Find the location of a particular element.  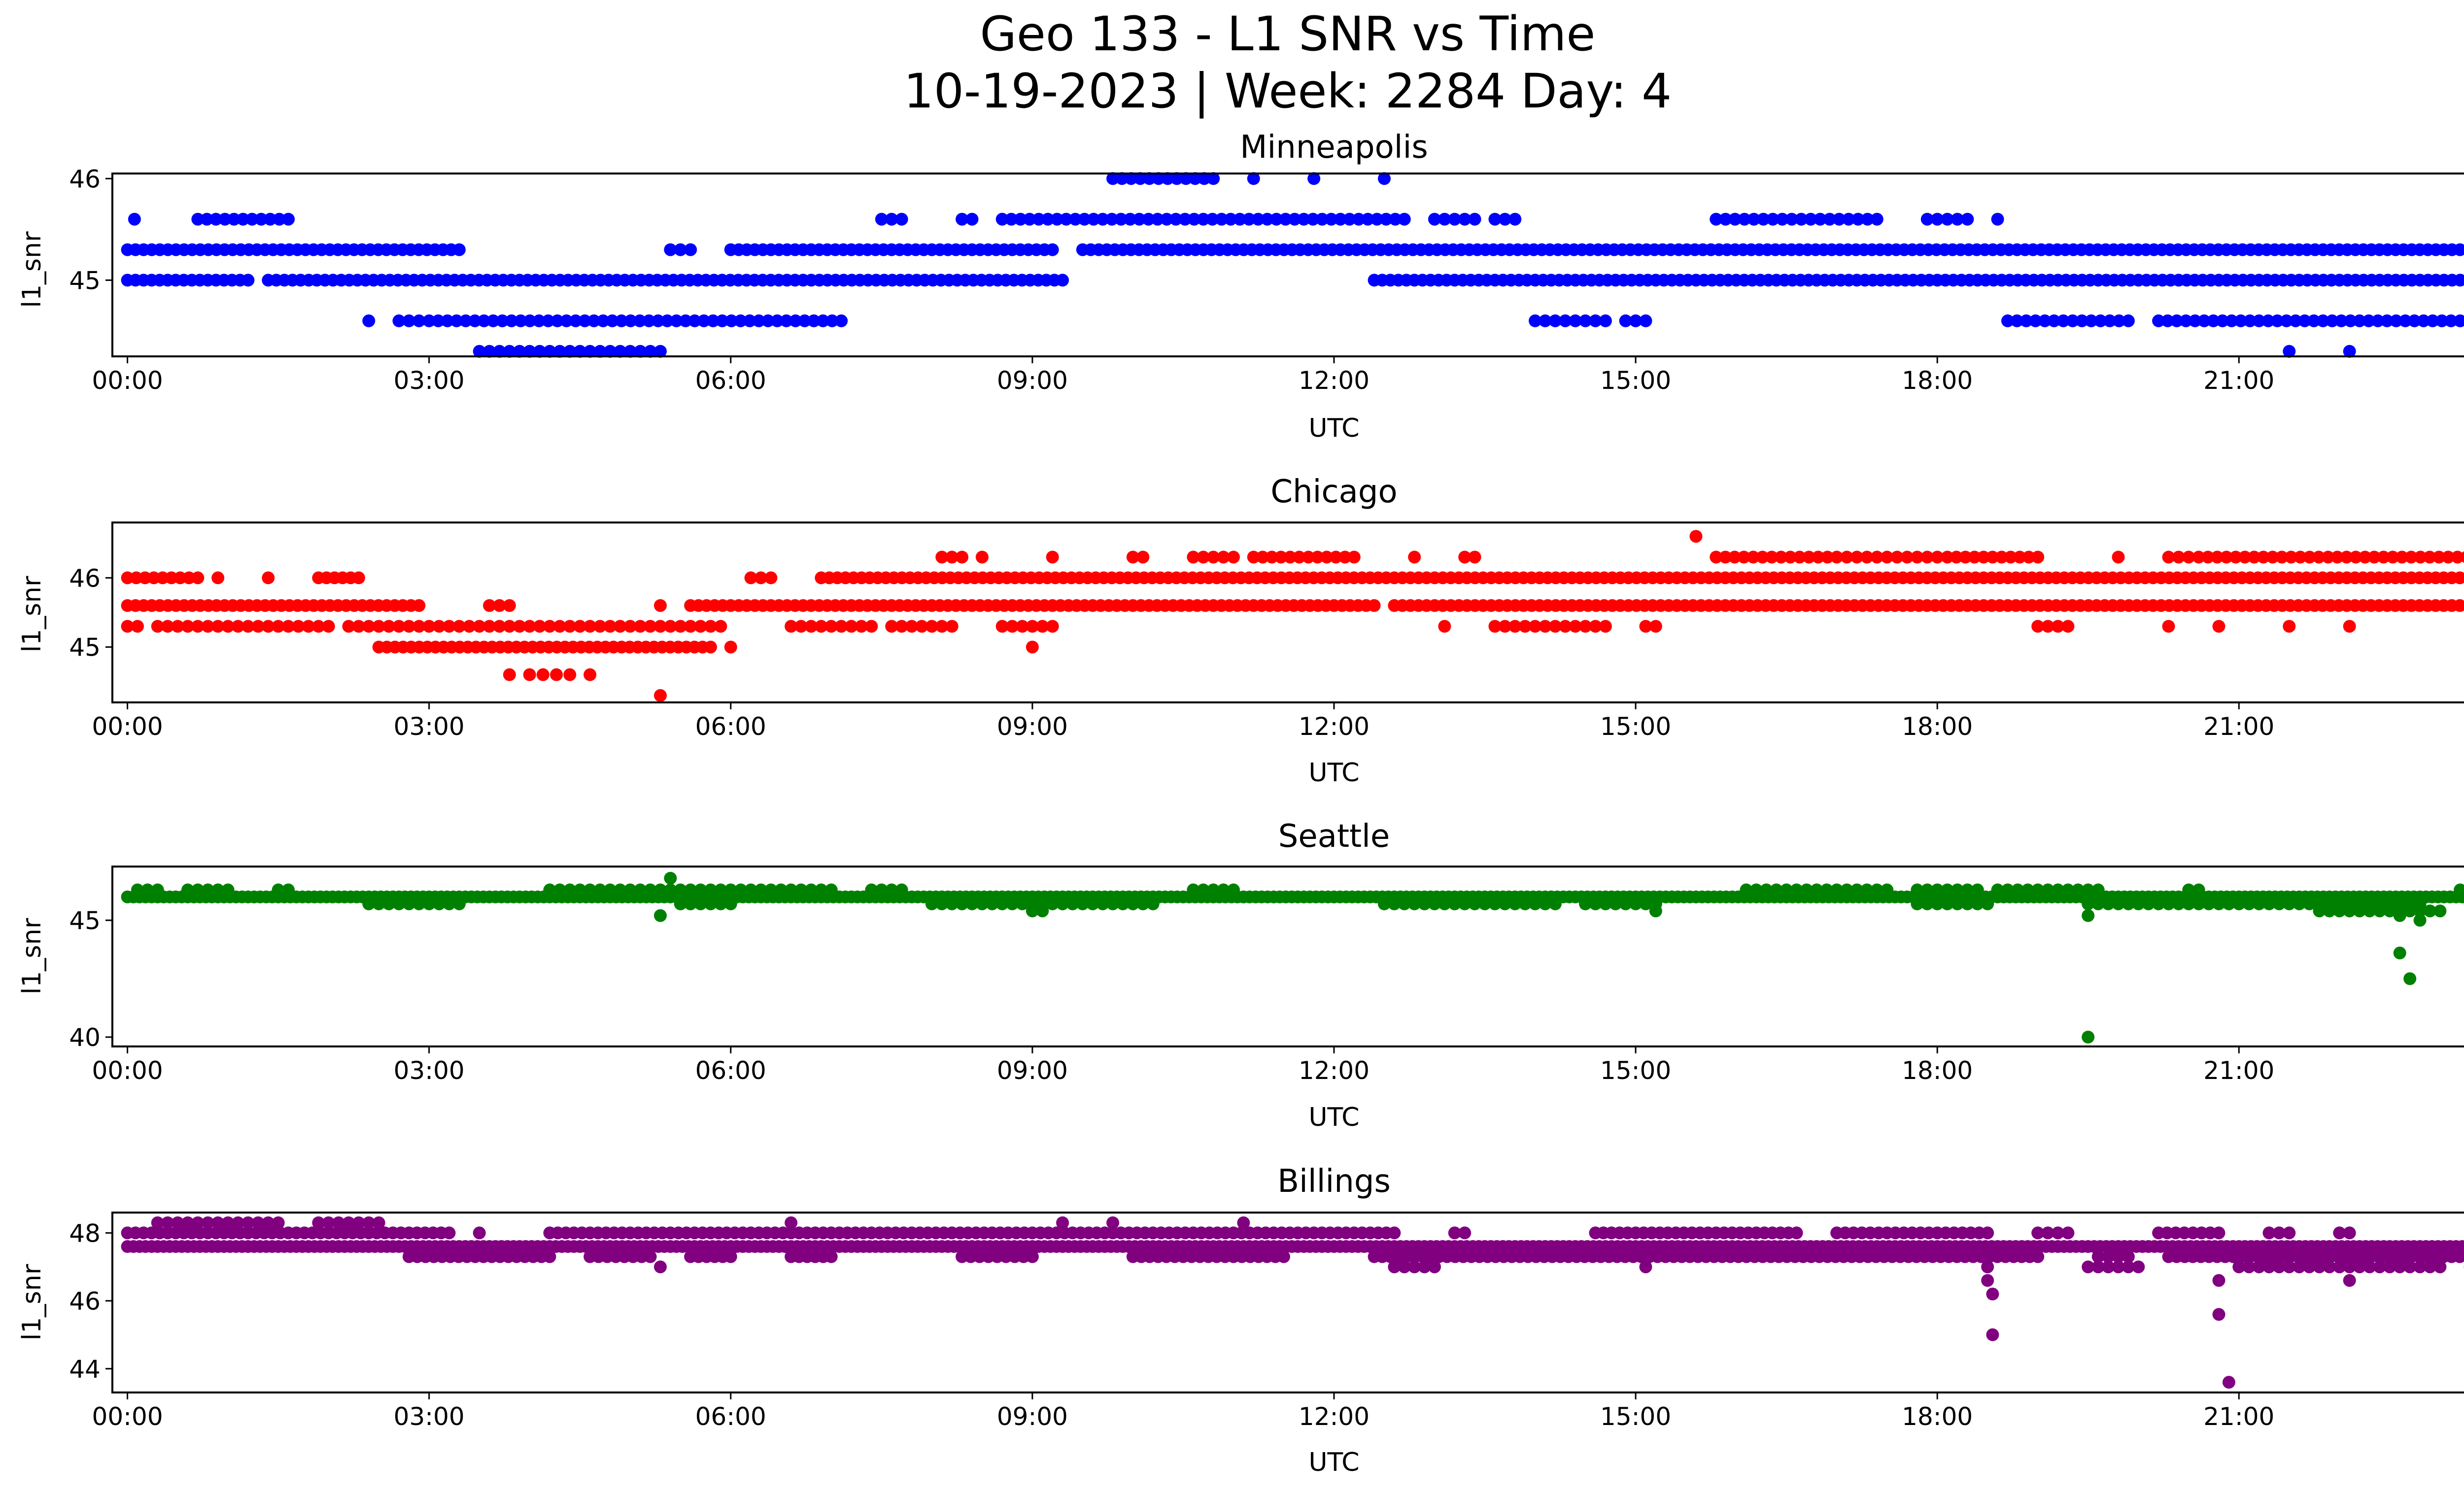

y-tick-label: 40 is located at coordinates (85, 1037).